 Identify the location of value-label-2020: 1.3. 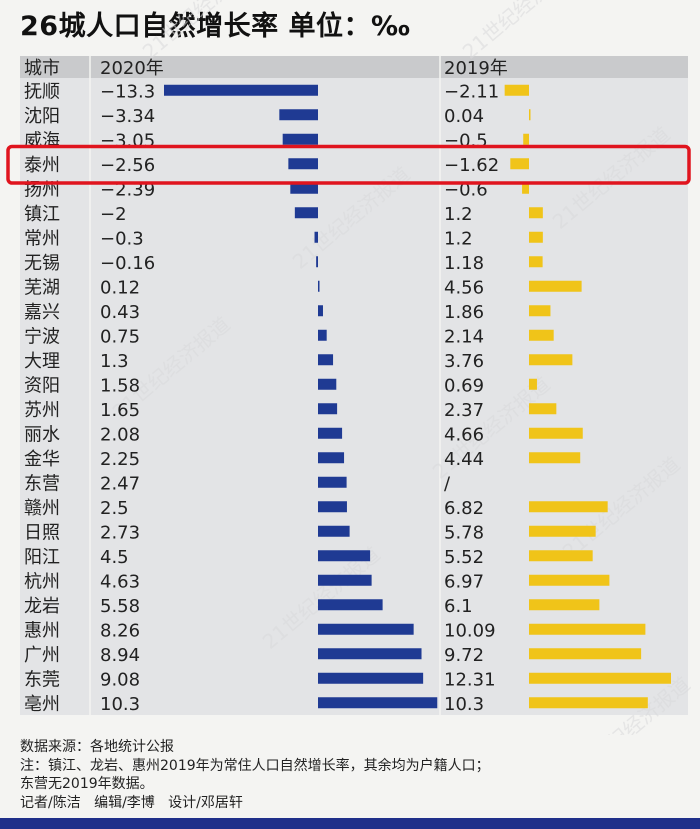
(114, 361).